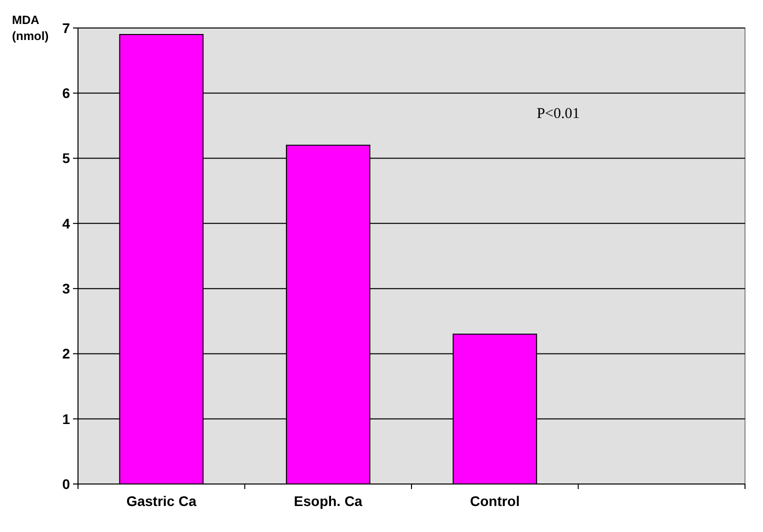  What do you see at coordinates (558, 114) in the screenshot?
I see `annotation: P<0.01` at bounding box center [558, 114].